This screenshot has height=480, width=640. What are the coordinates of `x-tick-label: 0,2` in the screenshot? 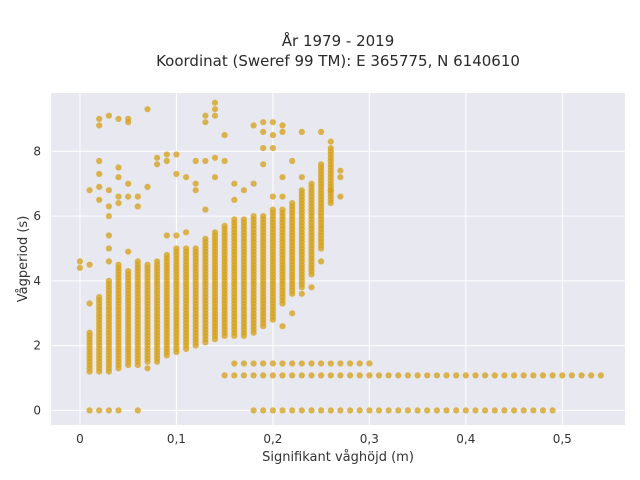 It's located at (272, 439).